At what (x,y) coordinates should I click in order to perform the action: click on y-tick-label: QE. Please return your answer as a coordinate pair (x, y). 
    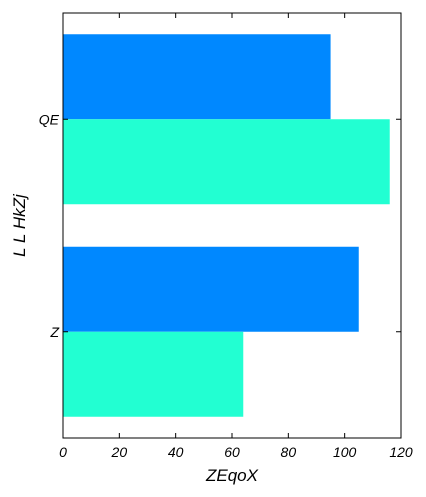
    Looking at the image, I should click on (49, 119).